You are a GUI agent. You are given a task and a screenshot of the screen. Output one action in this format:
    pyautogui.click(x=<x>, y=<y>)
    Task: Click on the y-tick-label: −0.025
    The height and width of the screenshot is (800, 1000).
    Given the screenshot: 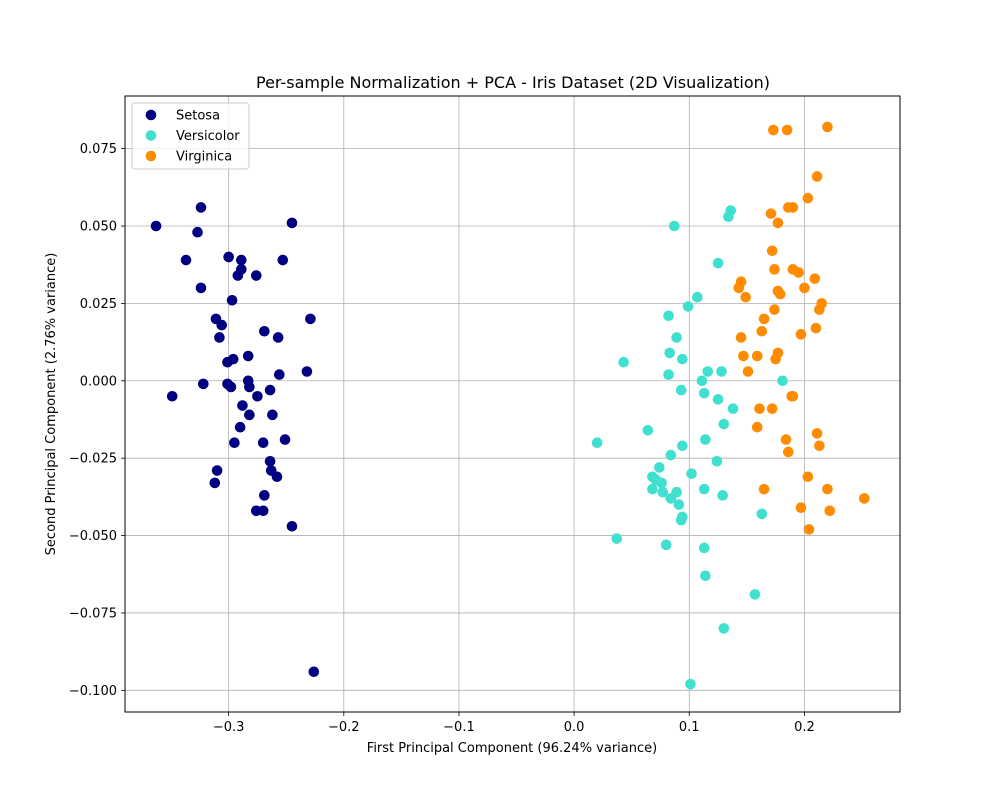 What is the action you would take?
    pyautogui.click(x=93, y=459)
    